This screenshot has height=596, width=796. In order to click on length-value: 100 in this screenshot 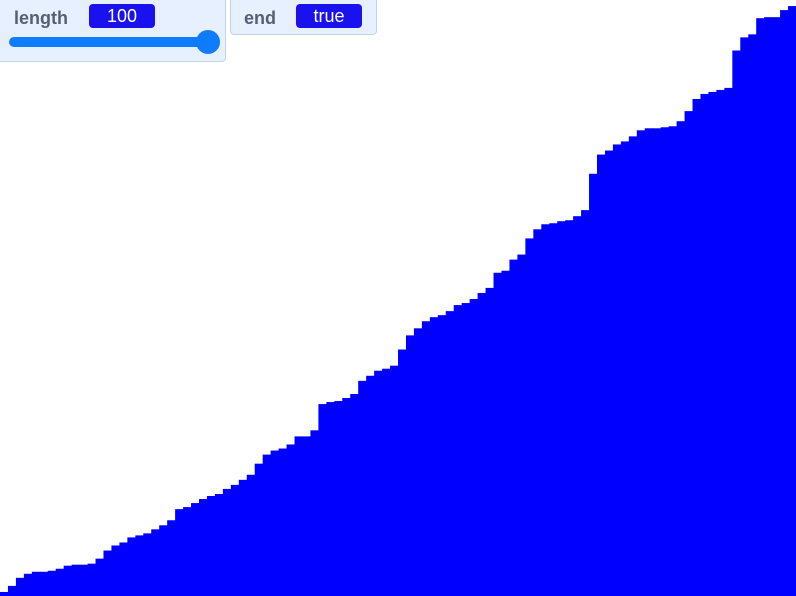, I will do `click(122, 16)`.